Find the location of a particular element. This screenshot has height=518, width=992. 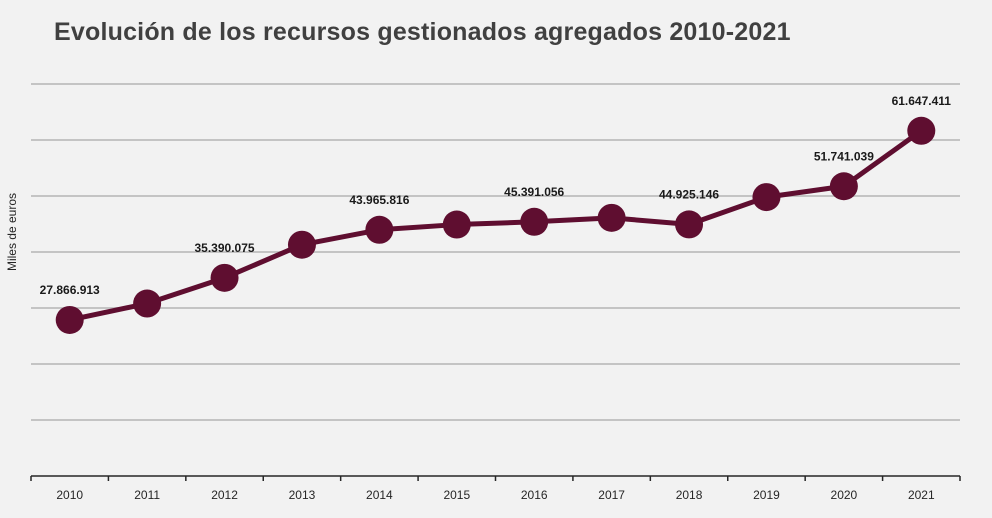

data-label: 51.741.039 is located at coordinates (844, 156).